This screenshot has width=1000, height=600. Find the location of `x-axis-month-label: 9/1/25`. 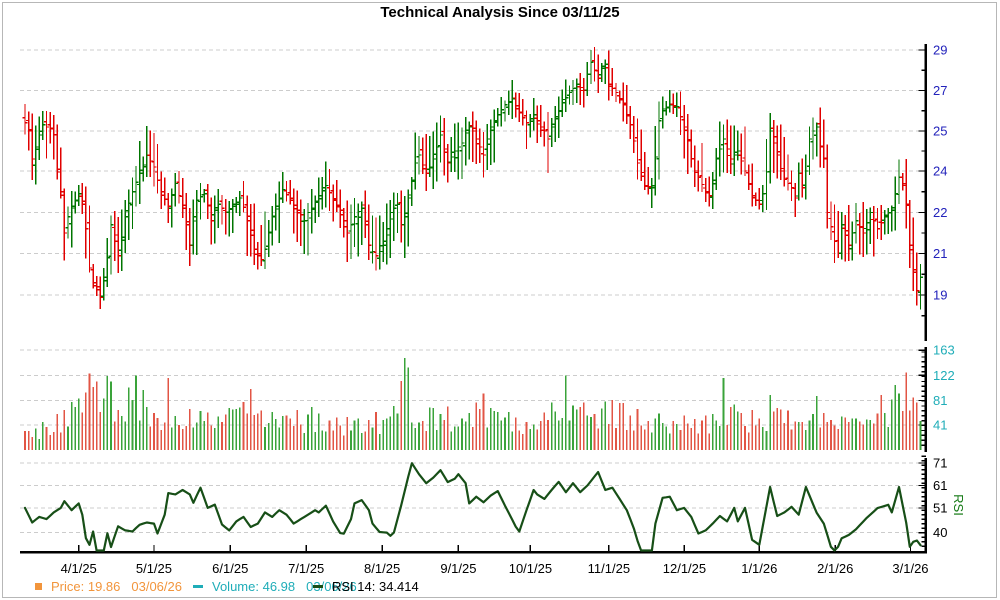

x-axis-month-label: 9/1/25 is located at coordinates (458, 568).